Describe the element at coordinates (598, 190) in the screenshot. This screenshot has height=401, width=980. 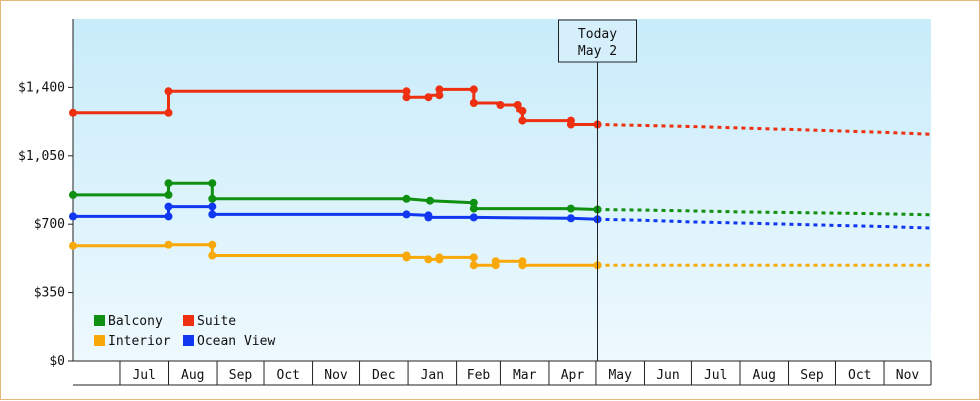
I see `today-marker: Today May 2` at that location.